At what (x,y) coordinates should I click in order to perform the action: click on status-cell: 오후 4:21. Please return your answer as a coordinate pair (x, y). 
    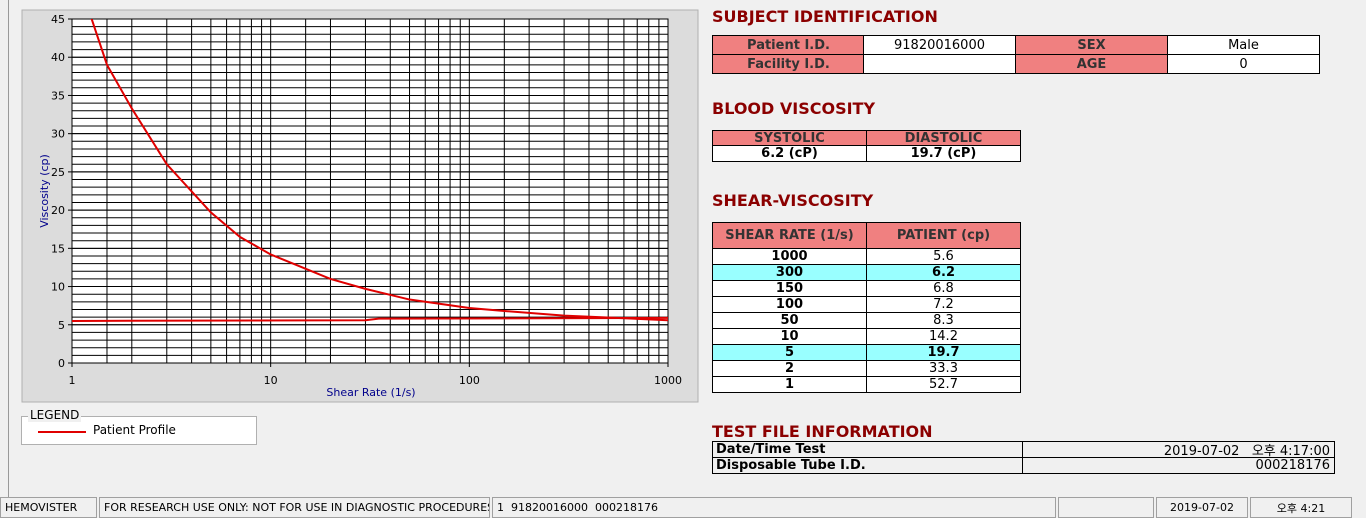
    Looking at the image, I should click on (1301, 507).